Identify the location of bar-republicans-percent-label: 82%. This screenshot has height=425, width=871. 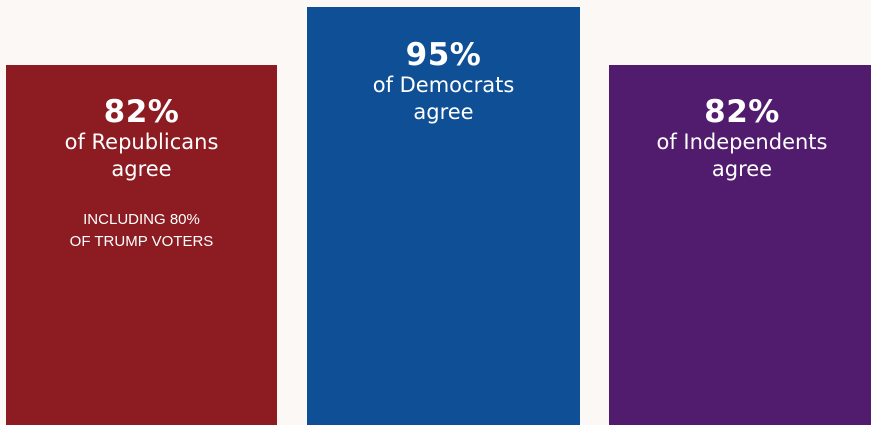
(141, 112).